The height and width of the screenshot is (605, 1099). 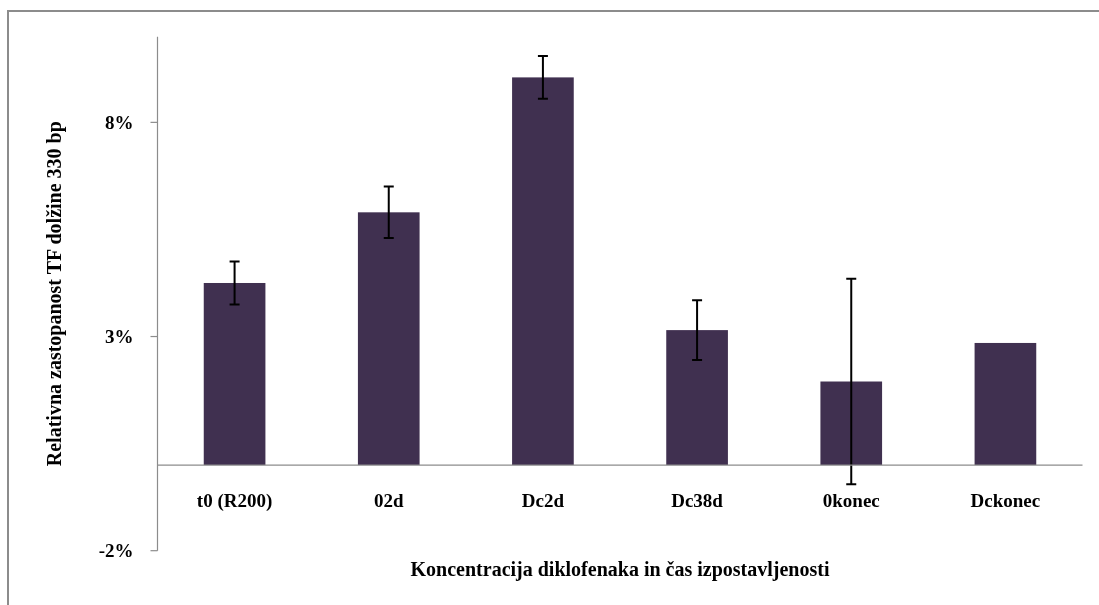 What do you see at coordinates (54, 294) in the screenshot?
I see `y-axis-title: Relativna zastopanost TF dolžine 330 bp` at bounding box center [54, 294].